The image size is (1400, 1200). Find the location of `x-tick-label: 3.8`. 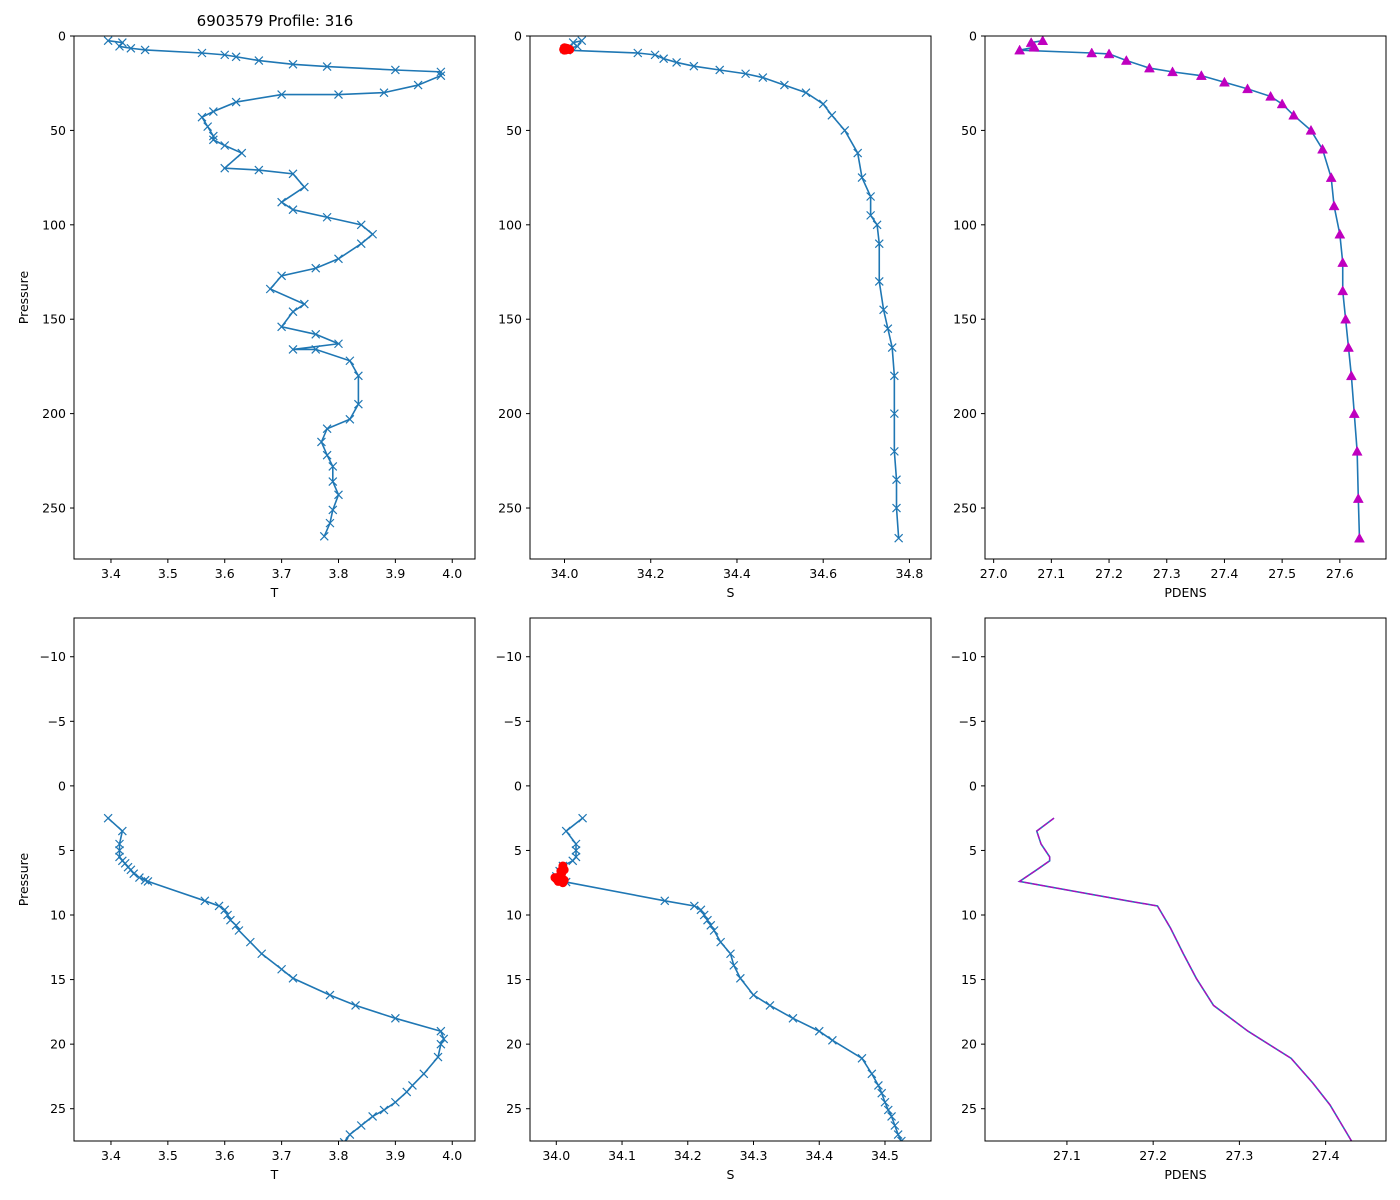

x-tick-label: 3.8 is located at coordinates (339, 1155).